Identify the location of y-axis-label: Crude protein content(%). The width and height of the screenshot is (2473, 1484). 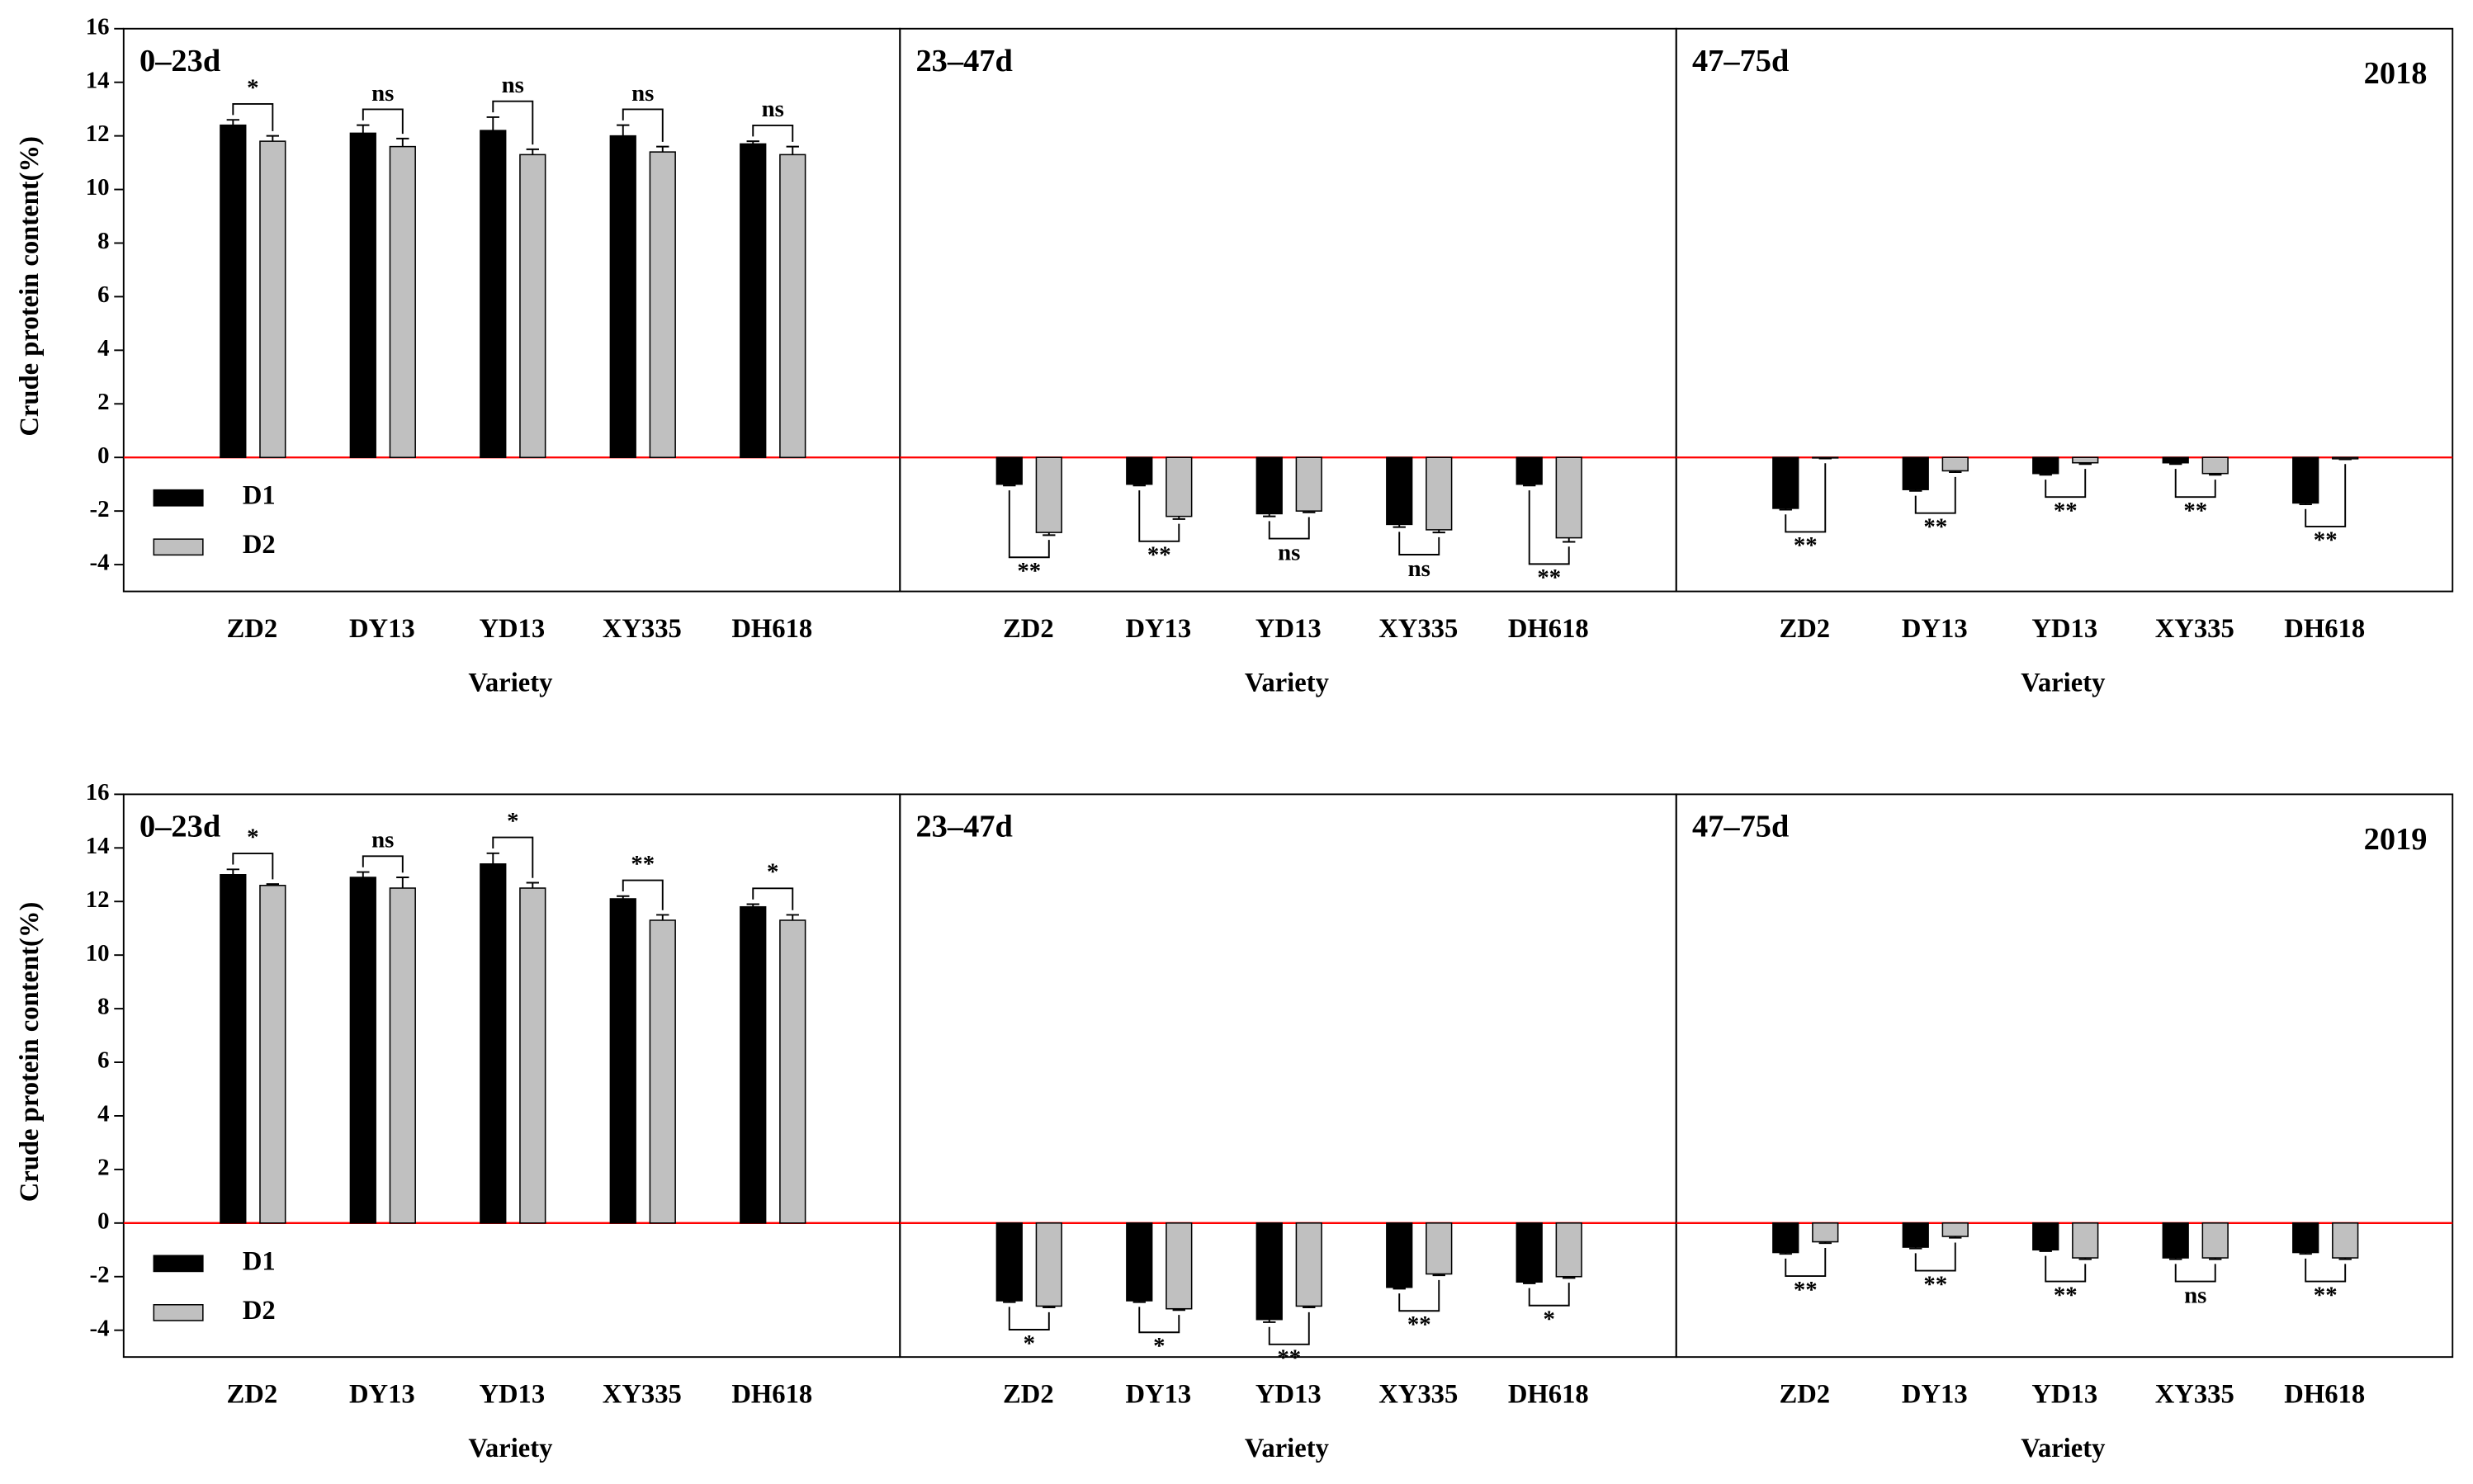
(30, 1052).